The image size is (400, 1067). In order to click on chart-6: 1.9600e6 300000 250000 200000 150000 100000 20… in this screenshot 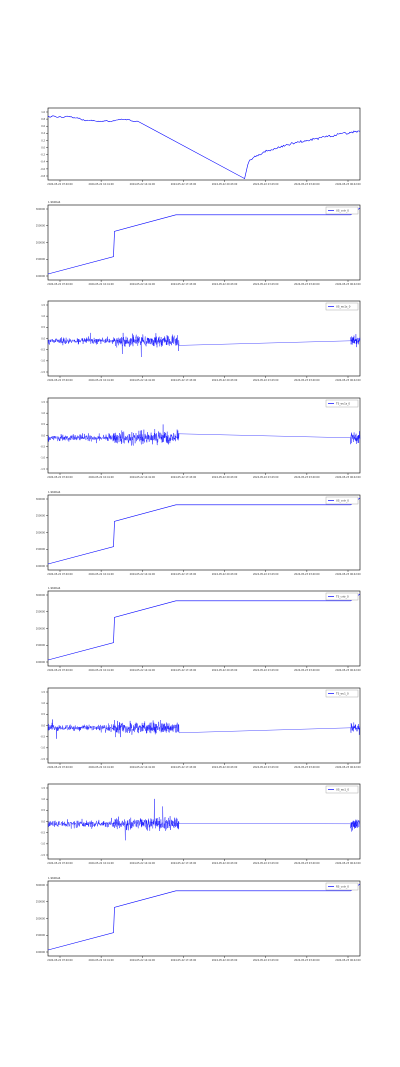, I will do `click(198, 629)`.